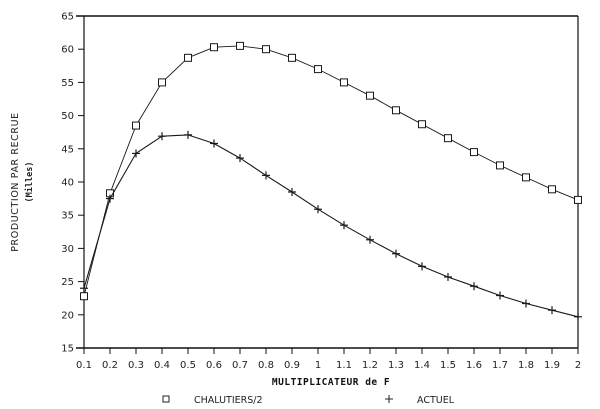 The image size is (600, 409). What do you see at coordinates (370, 365) in the screenshot?
I see `x-tick-label: 1.2` at bounding box center [370, 365].